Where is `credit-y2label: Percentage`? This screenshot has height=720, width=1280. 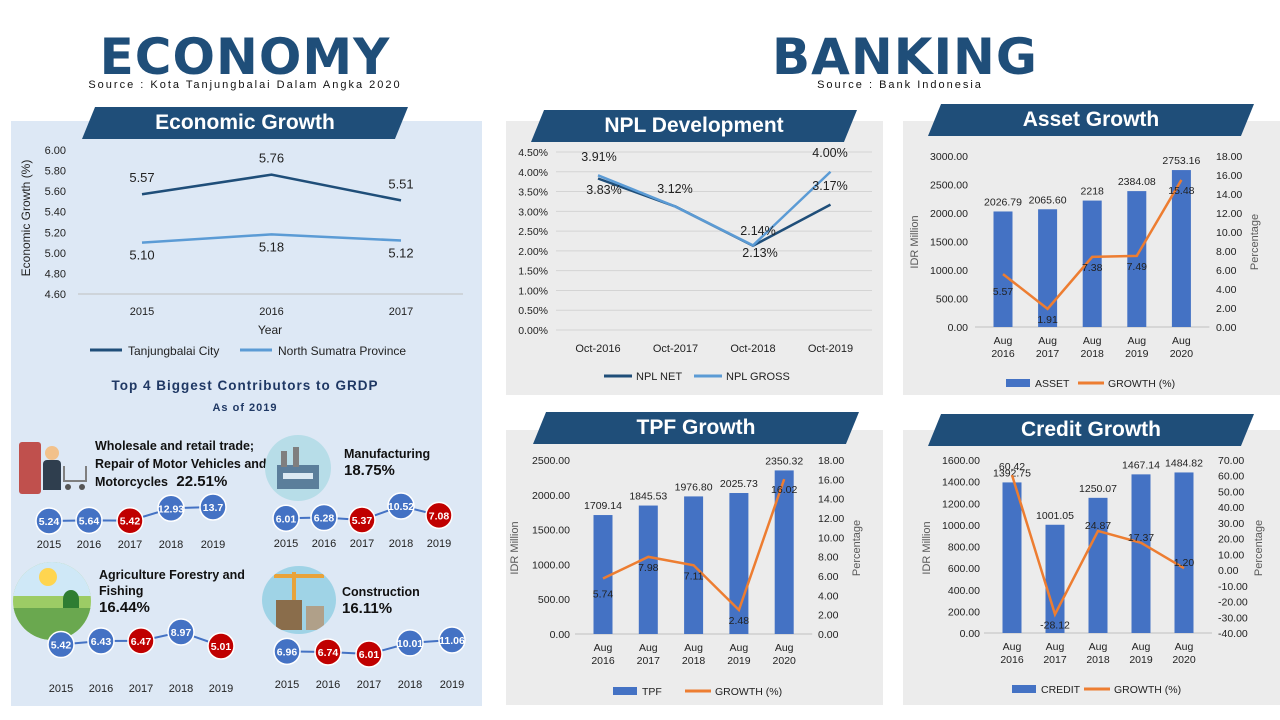
credit-y2label: Percentage is located at coordinates (1259, 548).